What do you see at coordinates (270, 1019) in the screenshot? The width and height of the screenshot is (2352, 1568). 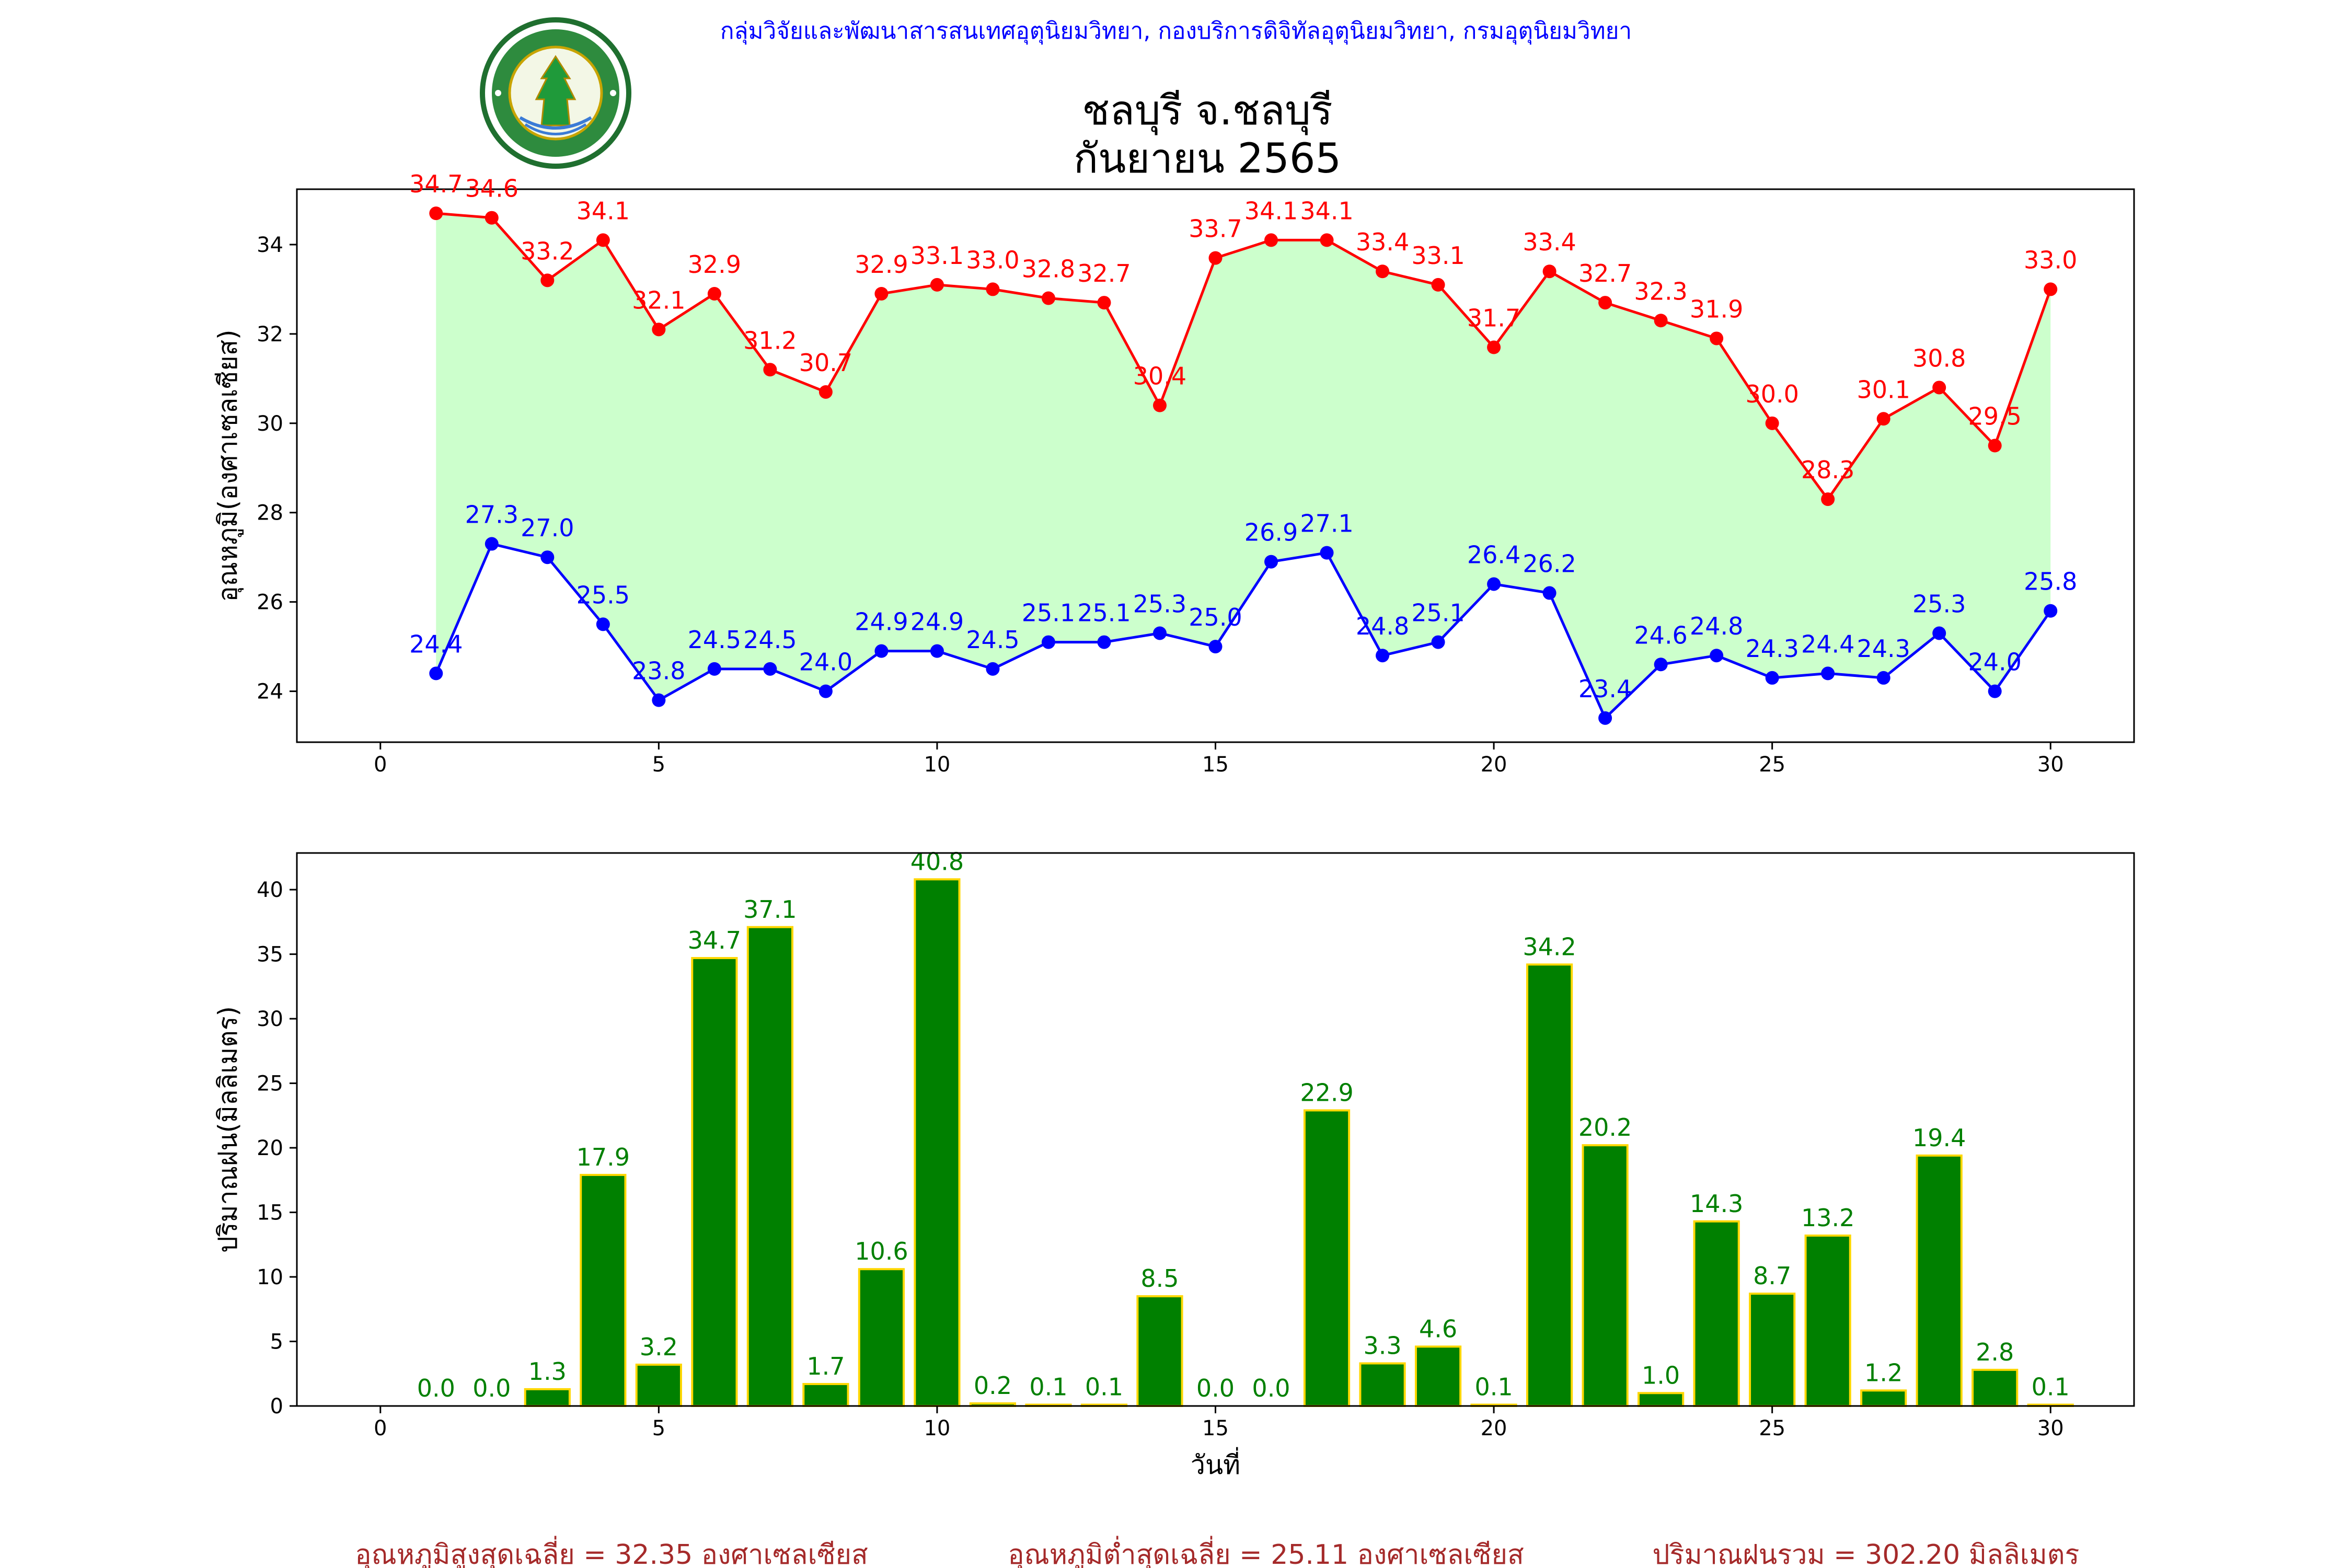 I see `rainfall-y-tick-label: 30` at bounding box center [270, 1019].